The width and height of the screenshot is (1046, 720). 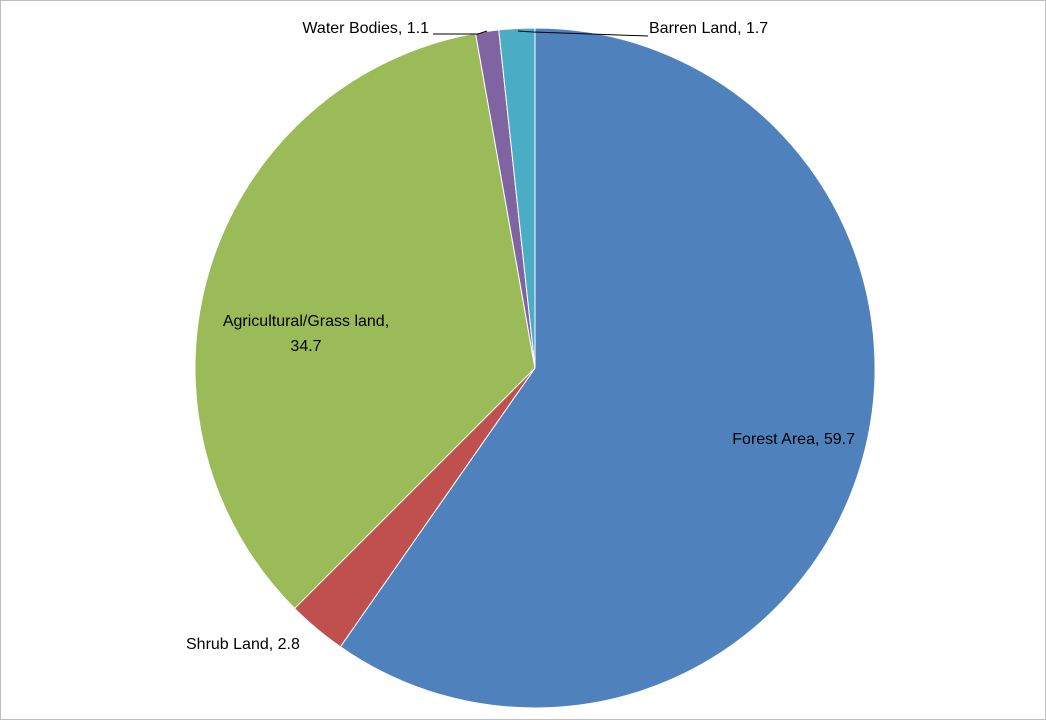 I want to click on leader-line-water-bodies, so click(x=460, y=32).